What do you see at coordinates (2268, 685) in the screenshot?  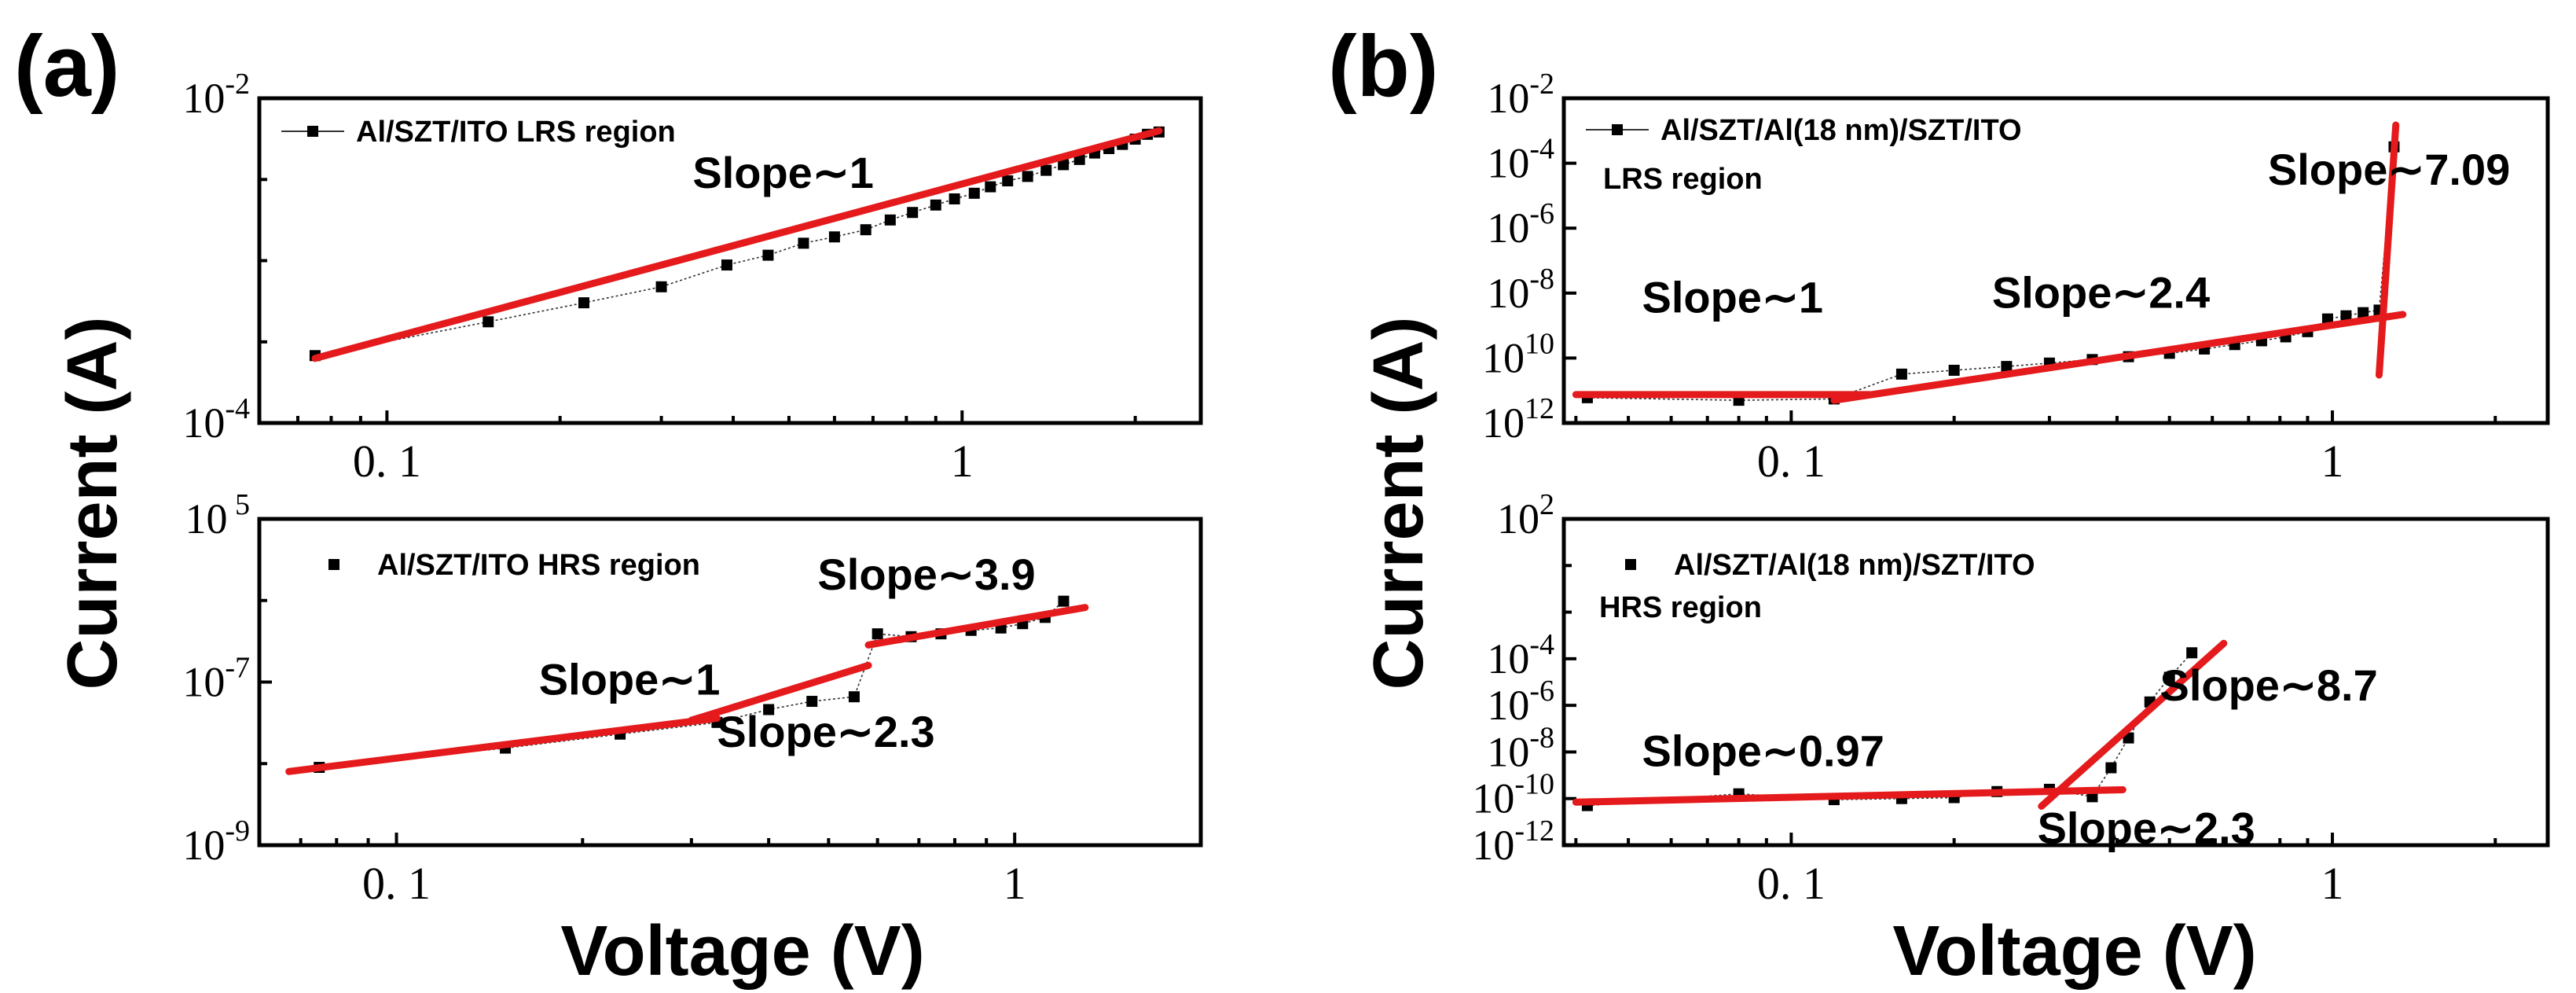 I see `slope-annotation: Slope∼8.7` at bounding box center [2268, 685].